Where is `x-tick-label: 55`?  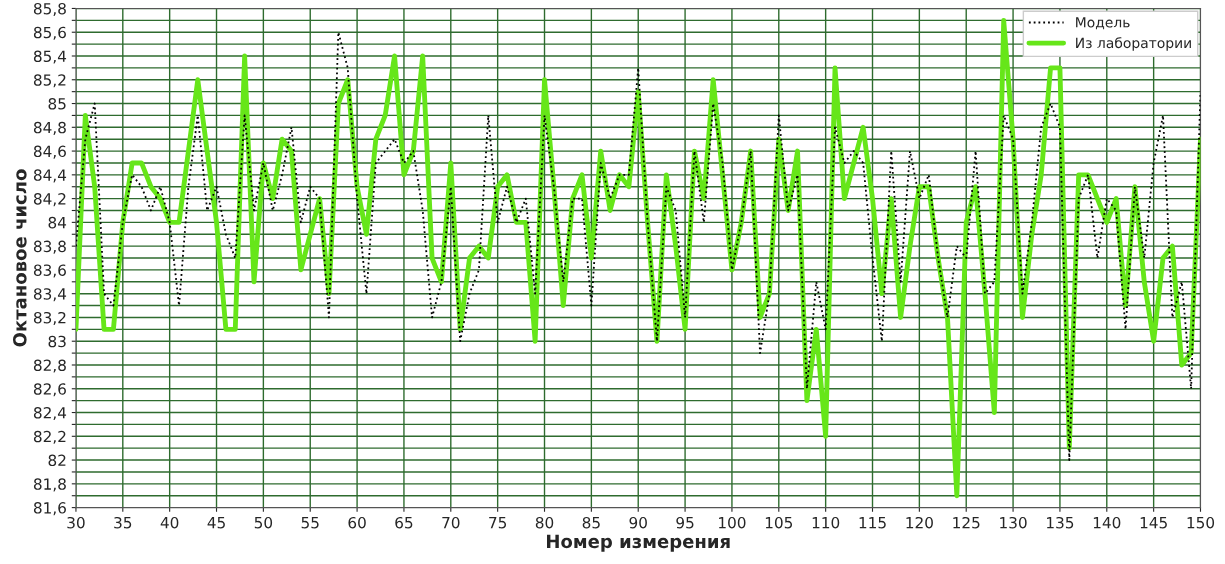
x-tick-label: 55 is located at coordinates (310, 523).